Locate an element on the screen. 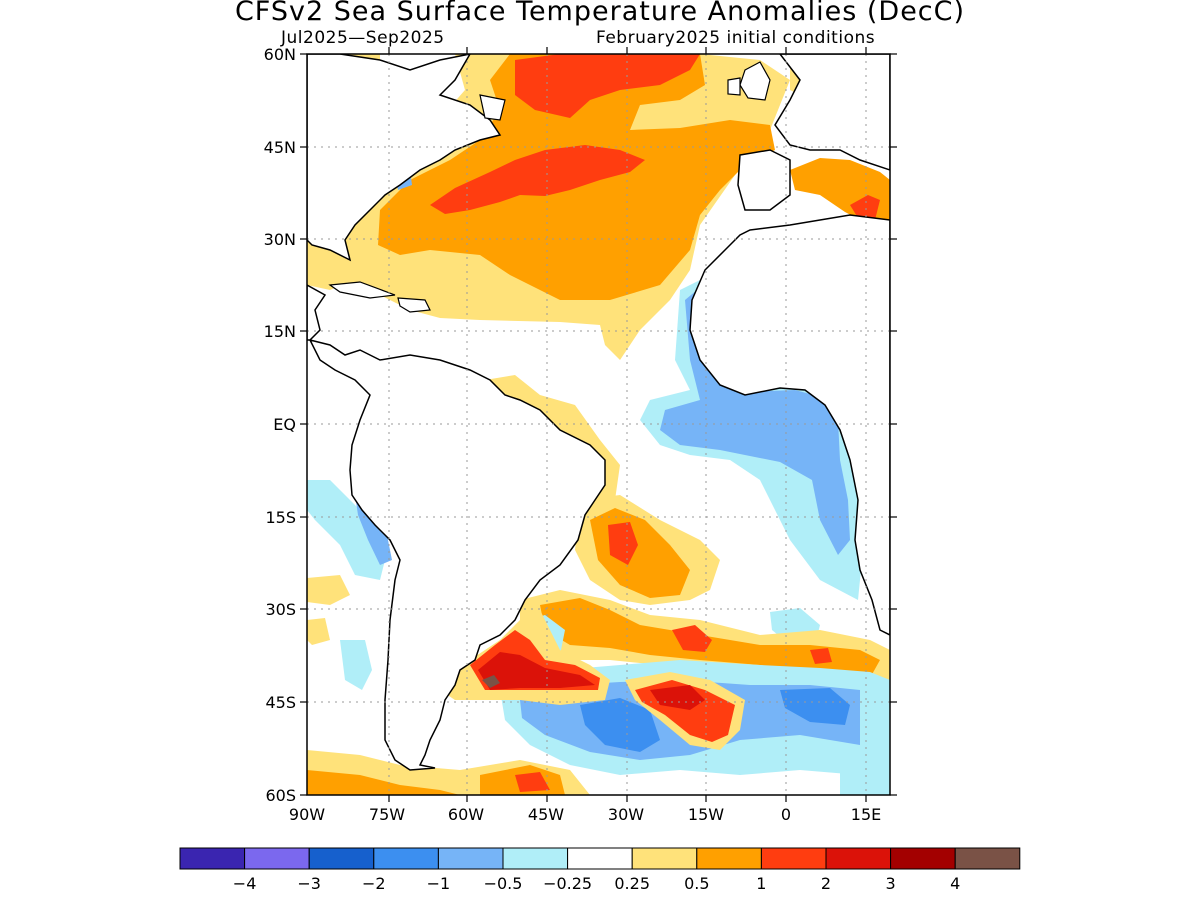 The image size is (1200, 900). lat-label: 15N is located at coordinates (280, 331).